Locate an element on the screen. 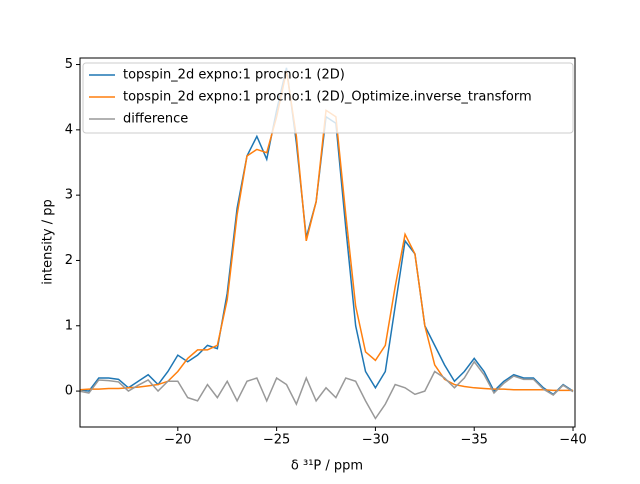 The width and height of the screenshot is (640, 484). y-tick-label: 3 is located at coordinates (69, 195).